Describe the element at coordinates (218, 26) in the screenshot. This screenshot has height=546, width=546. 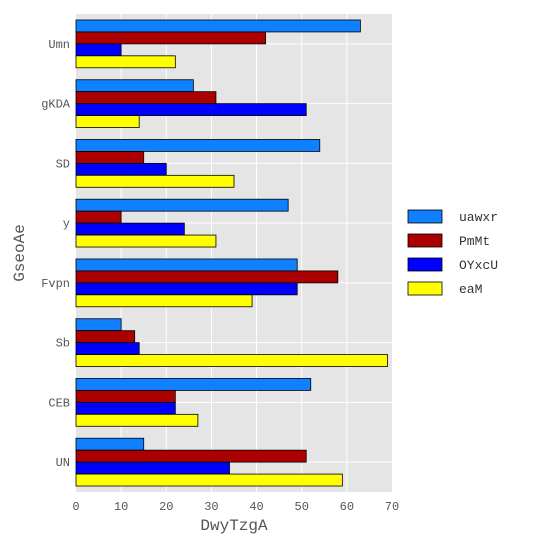
I see `bar-uawxr-Umn` at that location.